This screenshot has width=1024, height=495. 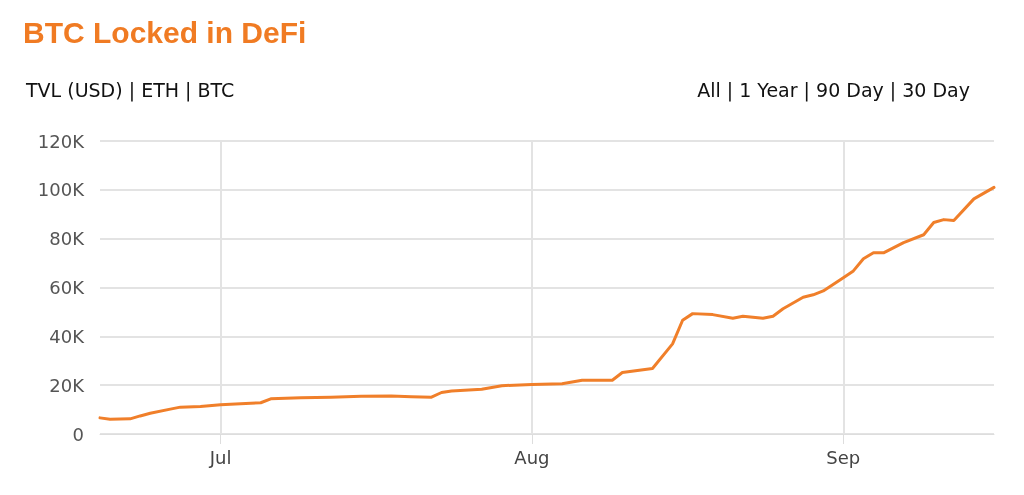 I want to click on y-tick-label: 20K, so click(x=67, y=385).